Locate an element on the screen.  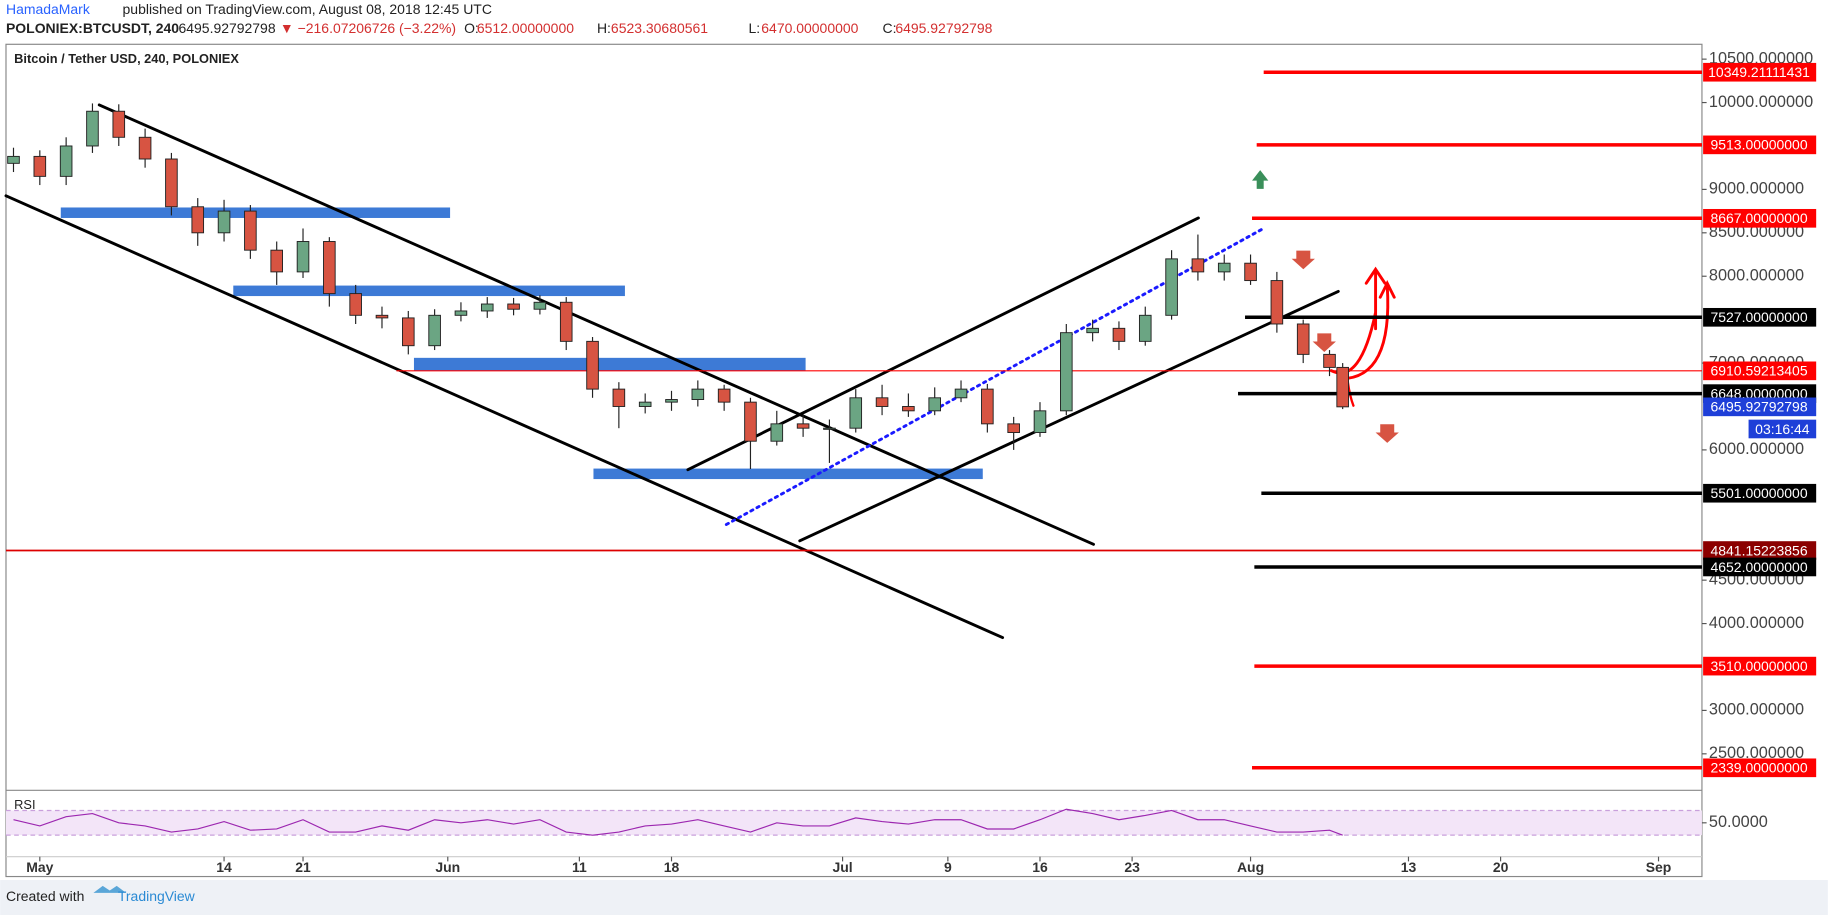
level-label: 2339.00000000 is located at coordinates (1759, 768).